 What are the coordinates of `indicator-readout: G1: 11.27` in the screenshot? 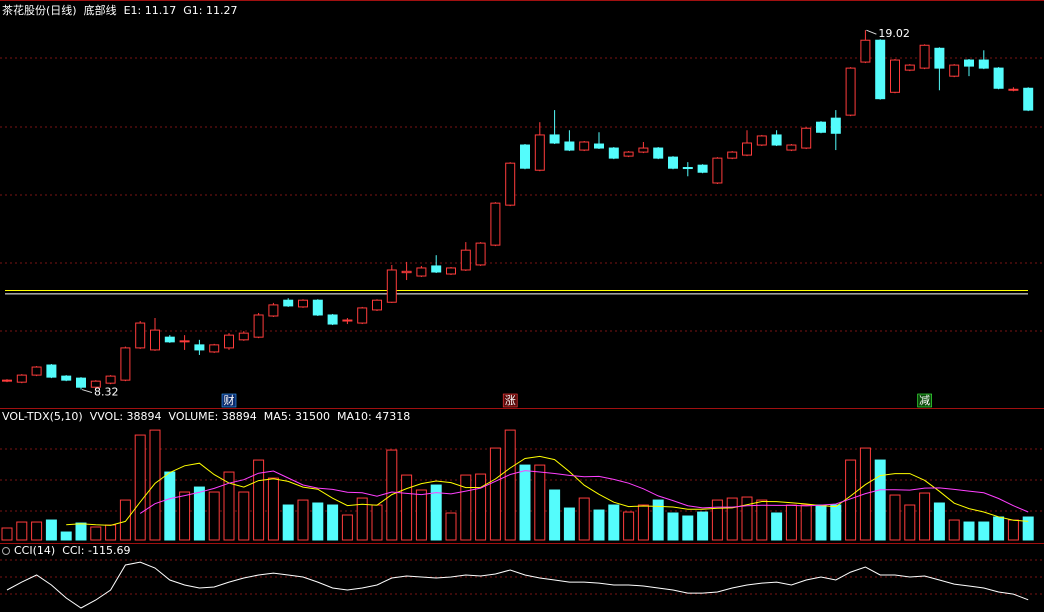 It's located at (210, 10).